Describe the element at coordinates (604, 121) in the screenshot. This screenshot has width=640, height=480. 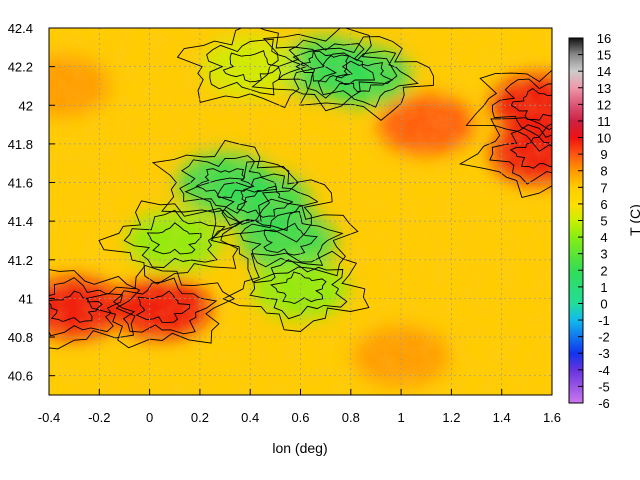
I see `colorbar-tick-label: 11` at that location.